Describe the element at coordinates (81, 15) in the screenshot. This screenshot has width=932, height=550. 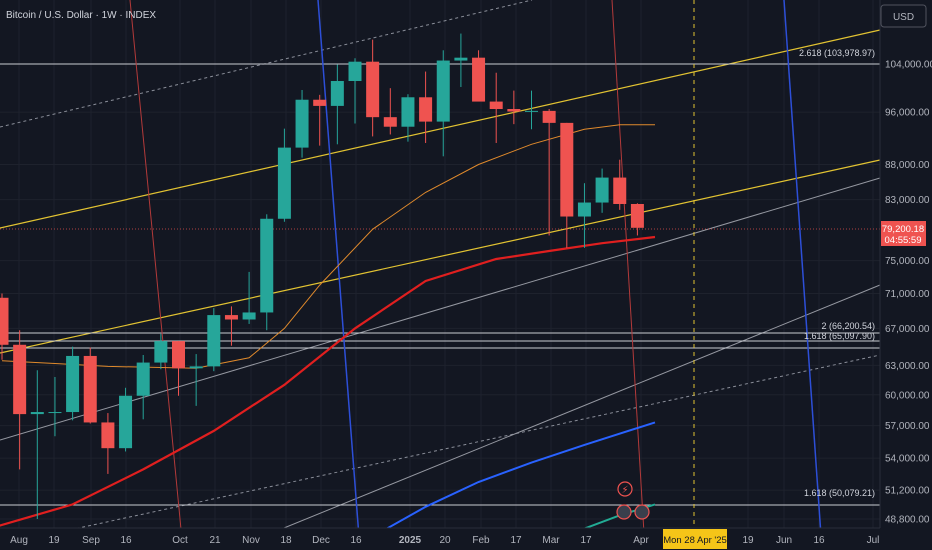
I see `symbol-title: Bitcoin / U.S. Dollar · 1W · INDEX` at that location.